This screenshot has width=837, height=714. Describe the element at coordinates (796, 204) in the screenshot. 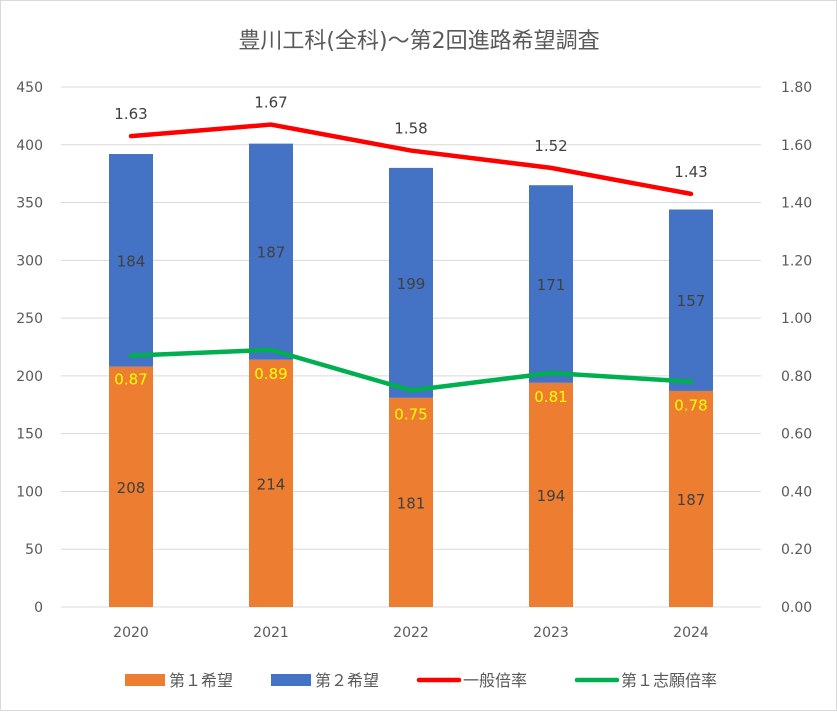

I see `right-tick-label: 1.40` at that location.